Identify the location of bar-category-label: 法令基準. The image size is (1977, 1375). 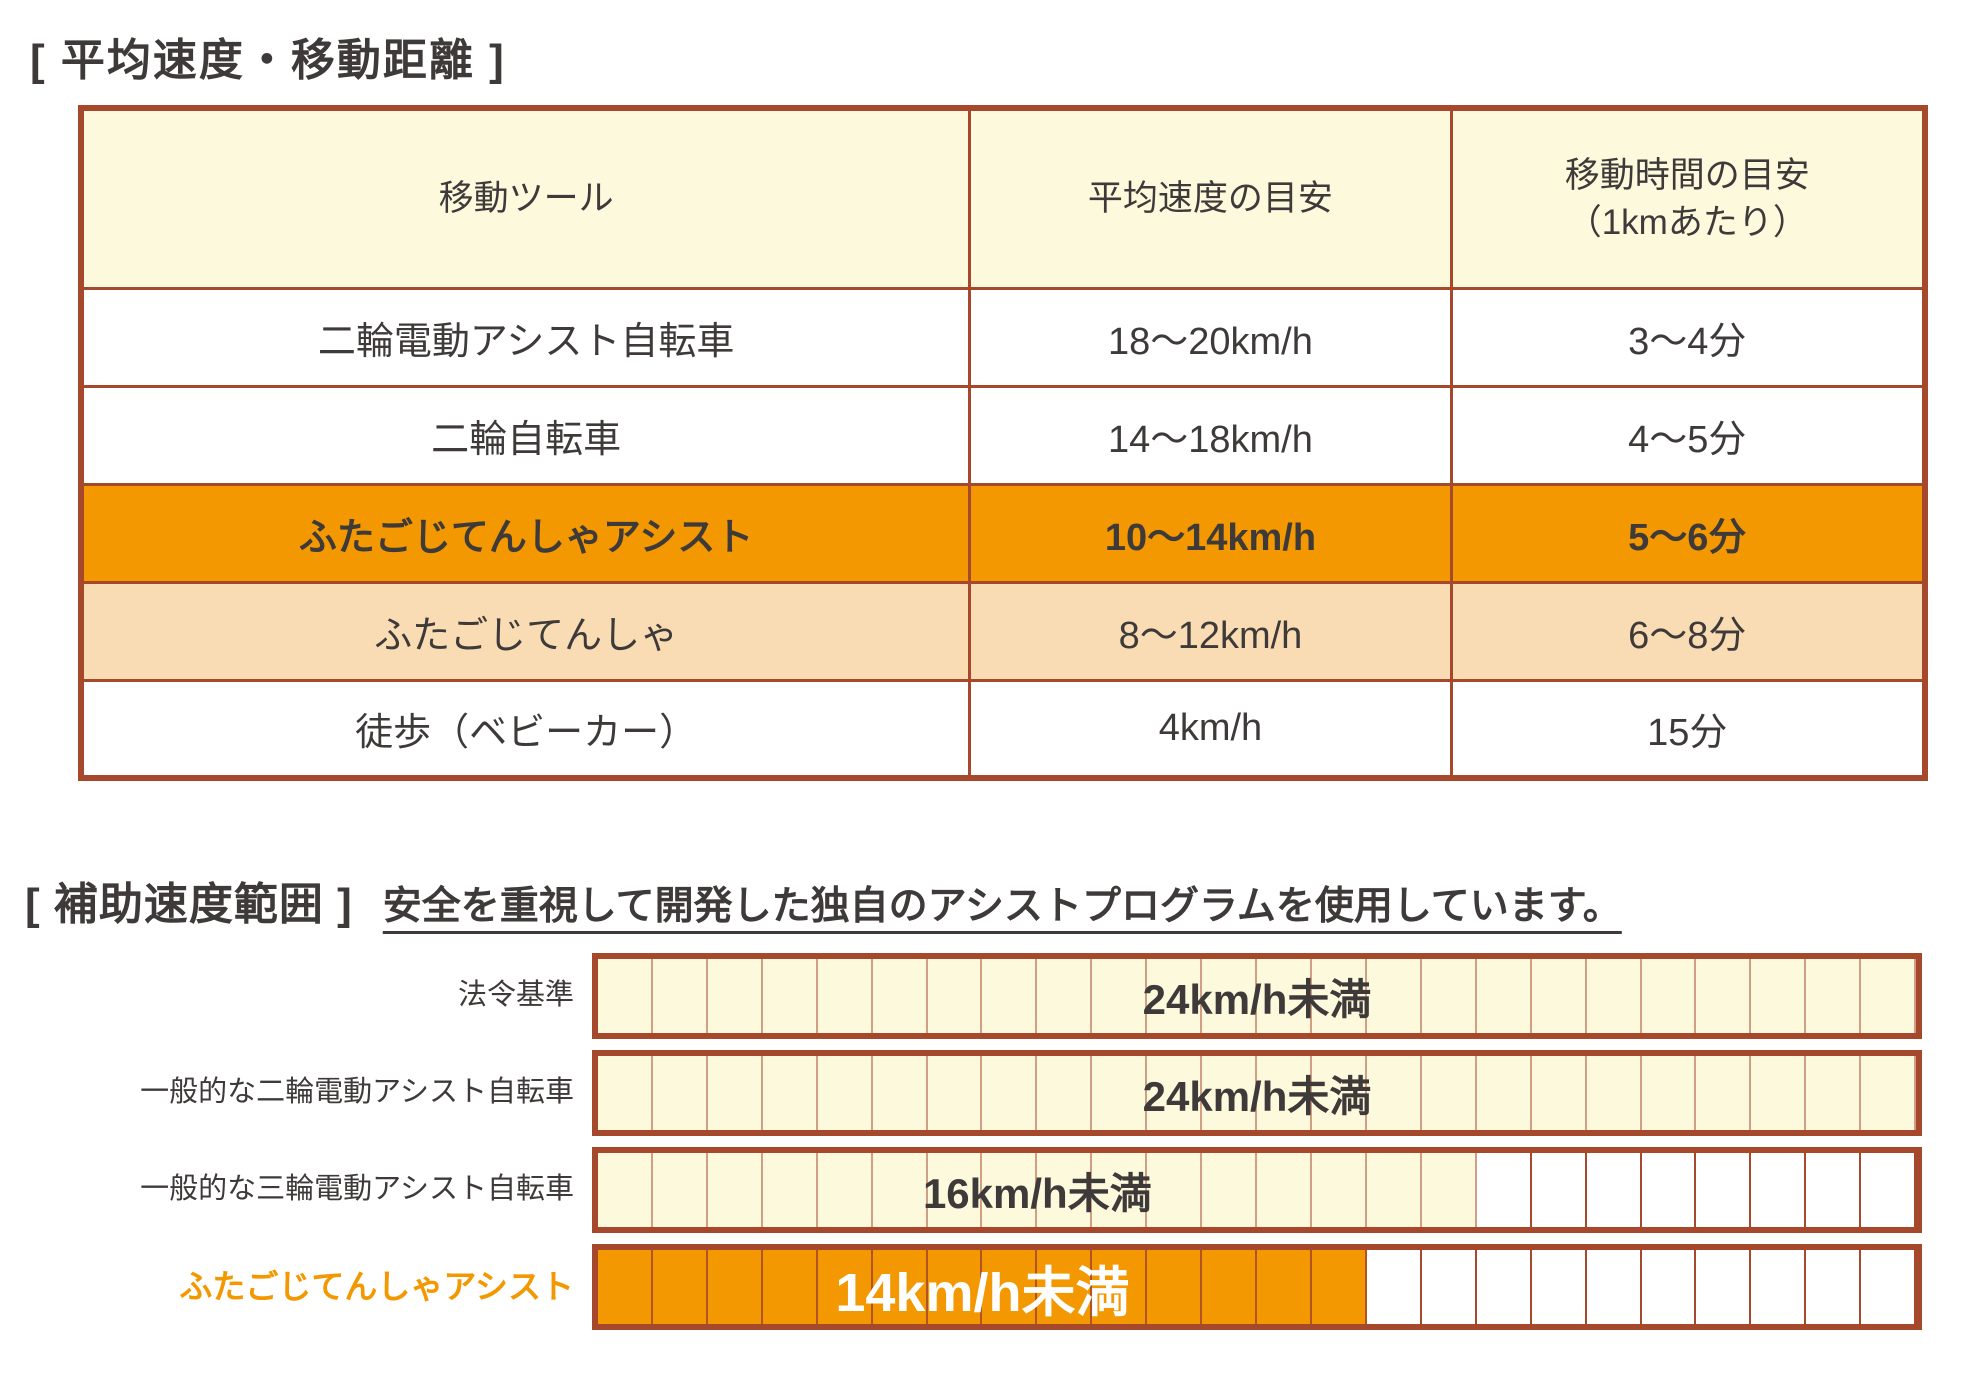
(515, 995).